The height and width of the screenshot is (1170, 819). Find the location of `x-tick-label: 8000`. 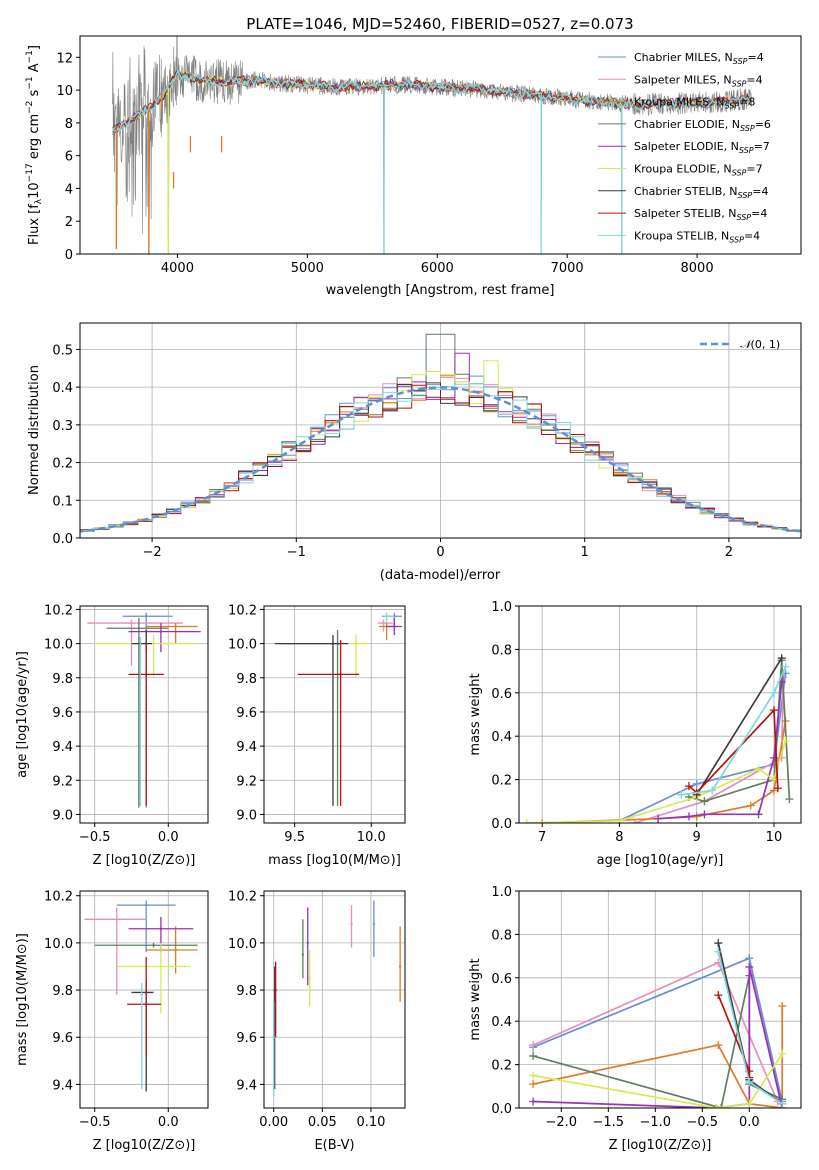

x-tick-label: 8000 is located at coordinates (697, 268).